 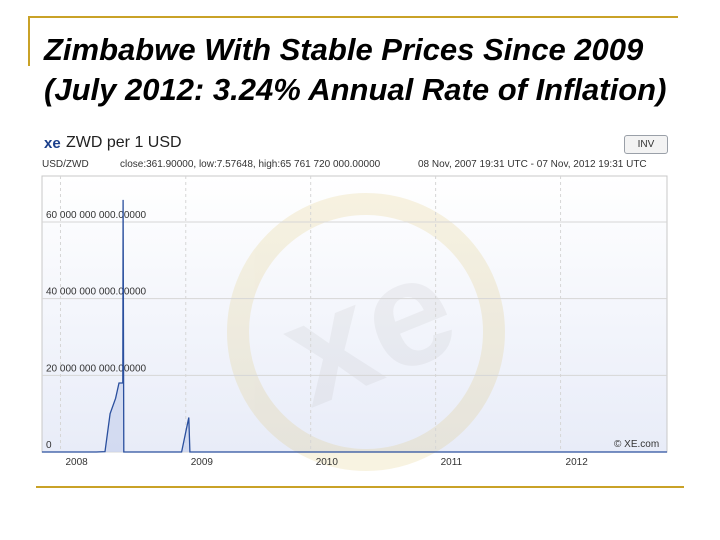 I want to click on y-tick-label: 0, so click(x=49, y=445).